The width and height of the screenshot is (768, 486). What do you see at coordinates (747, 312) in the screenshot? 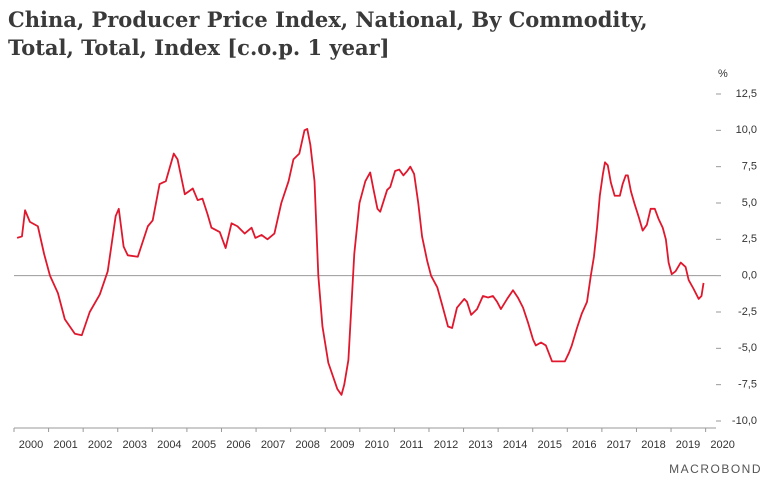
I see `y-tick-label: -2,5` at bounding box center [747, 312].